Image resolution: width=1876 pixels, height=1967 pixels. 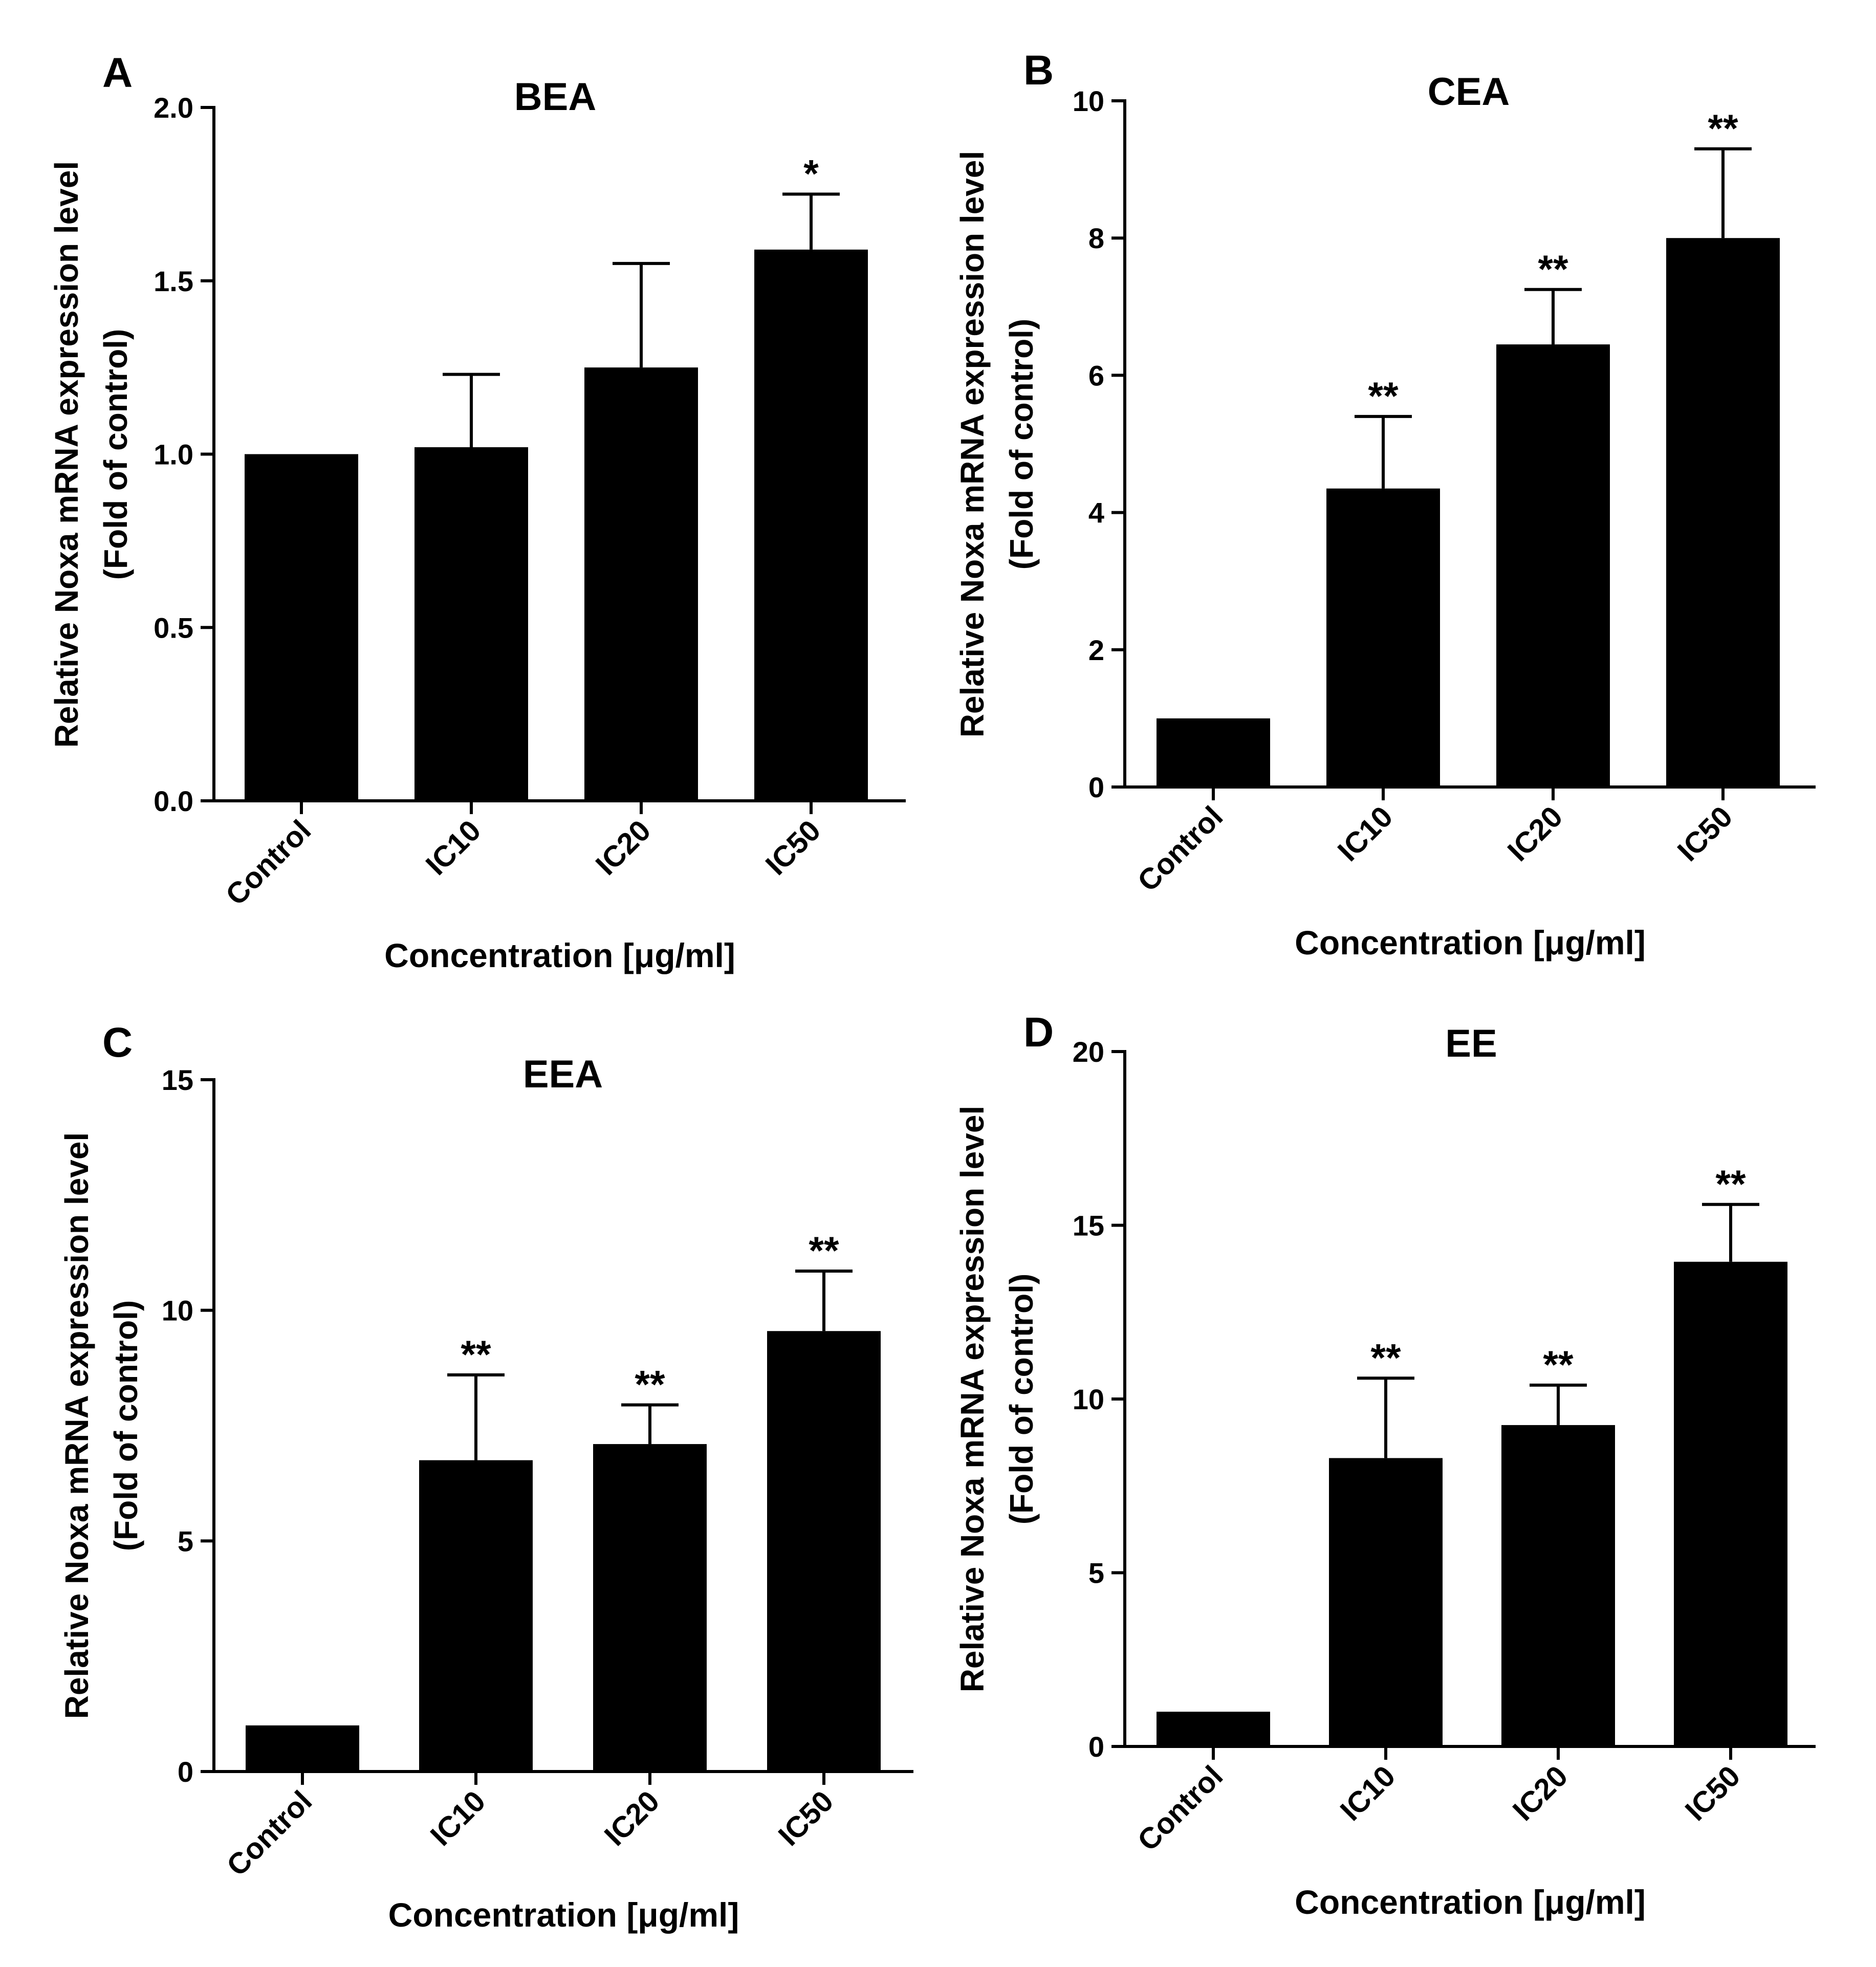 What do you see at coordinates (173, 108) in the screenshot?
I see `y-tick-label: 2.0` at bounding box center [173, 108].